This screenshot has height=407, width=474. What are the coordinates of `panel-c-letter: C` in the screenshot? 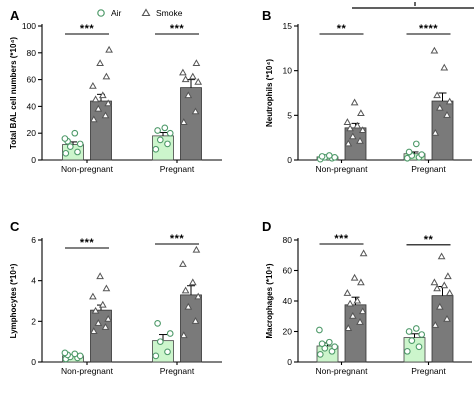 It's located at (15, 226).